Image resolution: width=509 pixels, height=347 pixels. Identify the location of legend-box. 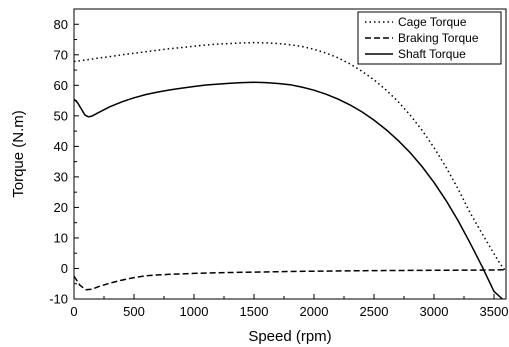
(429, 38).